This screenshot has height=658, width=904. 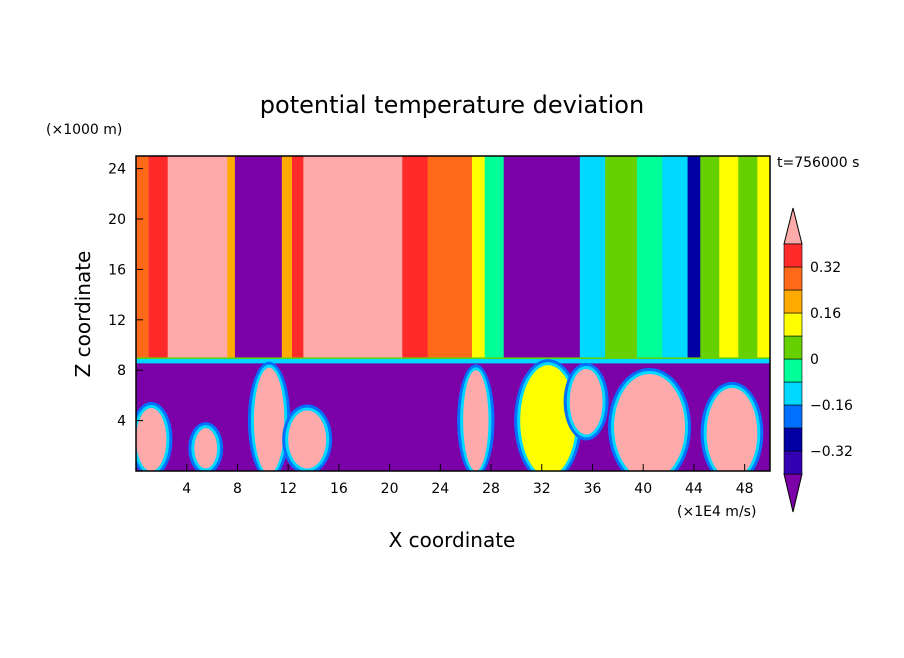 I want to click on time-label: t=756000 s, so click(x=818, y=163).